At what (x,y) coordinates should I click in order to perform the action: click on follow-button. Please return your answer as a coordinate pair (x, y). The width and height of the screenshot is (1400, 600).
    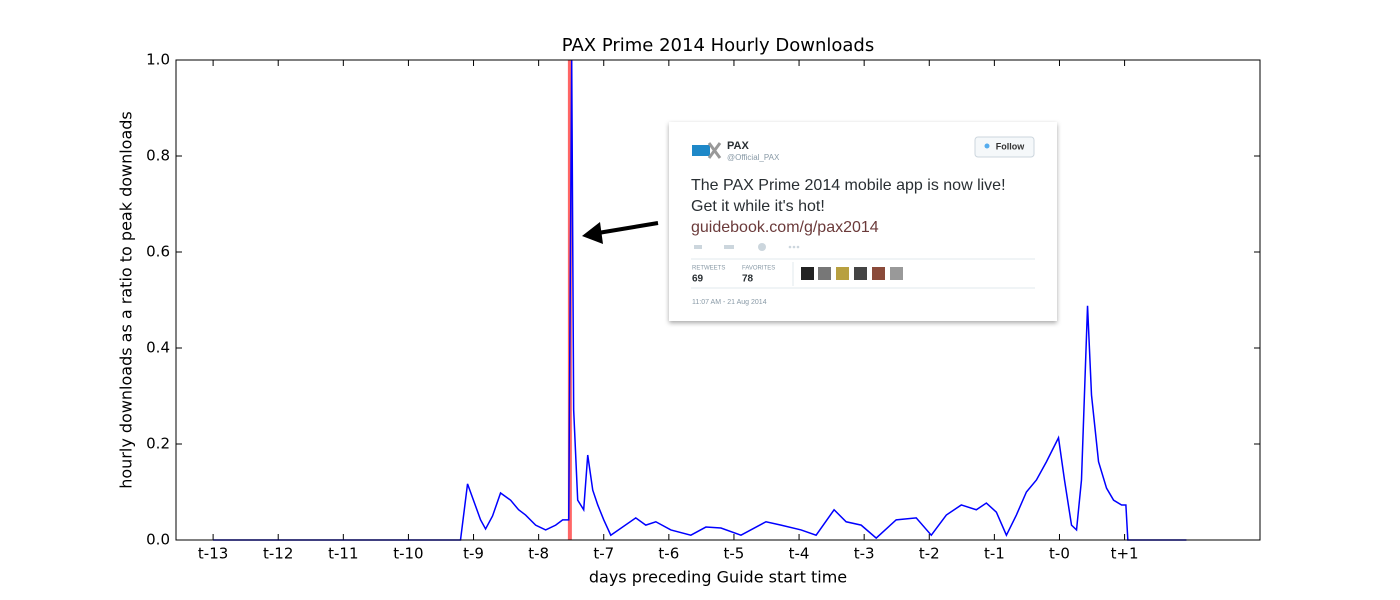
    Looking at the image, I should click on (1004, 147).